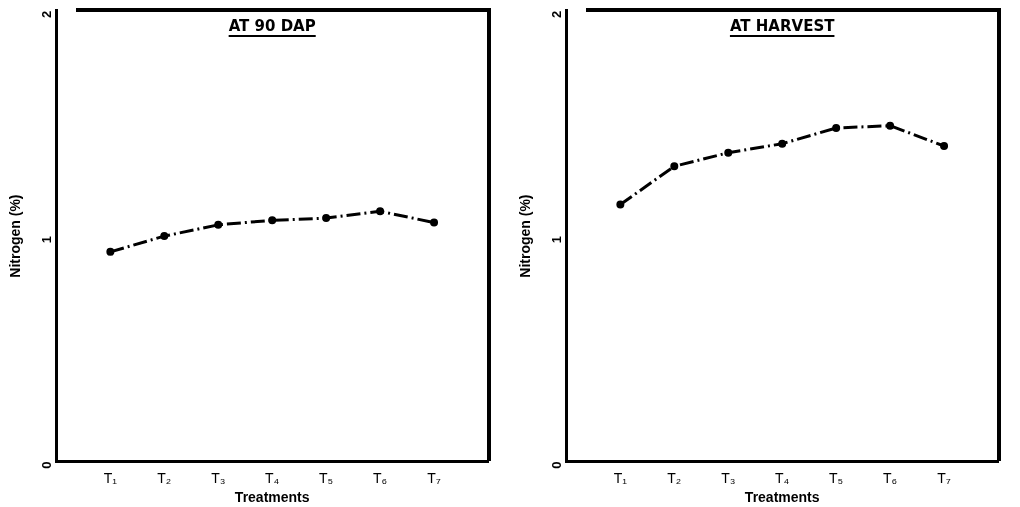  What do you see at coordinates (272, 25) in the screenshot?
I see `text: AT 90 DAP` at bounding box center [272, 25].